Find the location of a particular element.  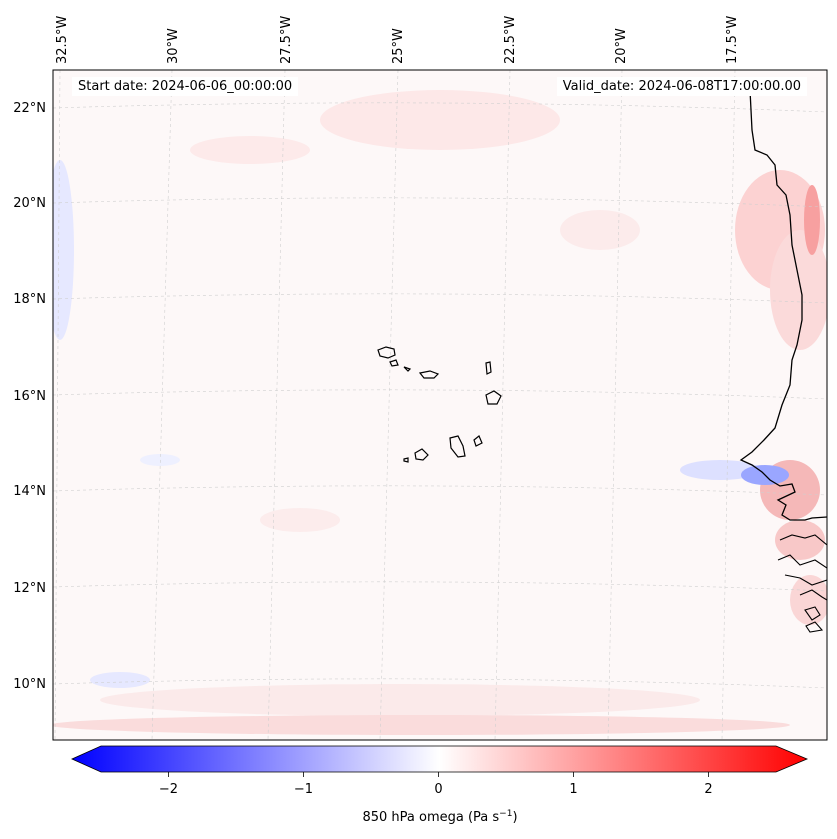

island-brava is located at coordinates (406, 460).